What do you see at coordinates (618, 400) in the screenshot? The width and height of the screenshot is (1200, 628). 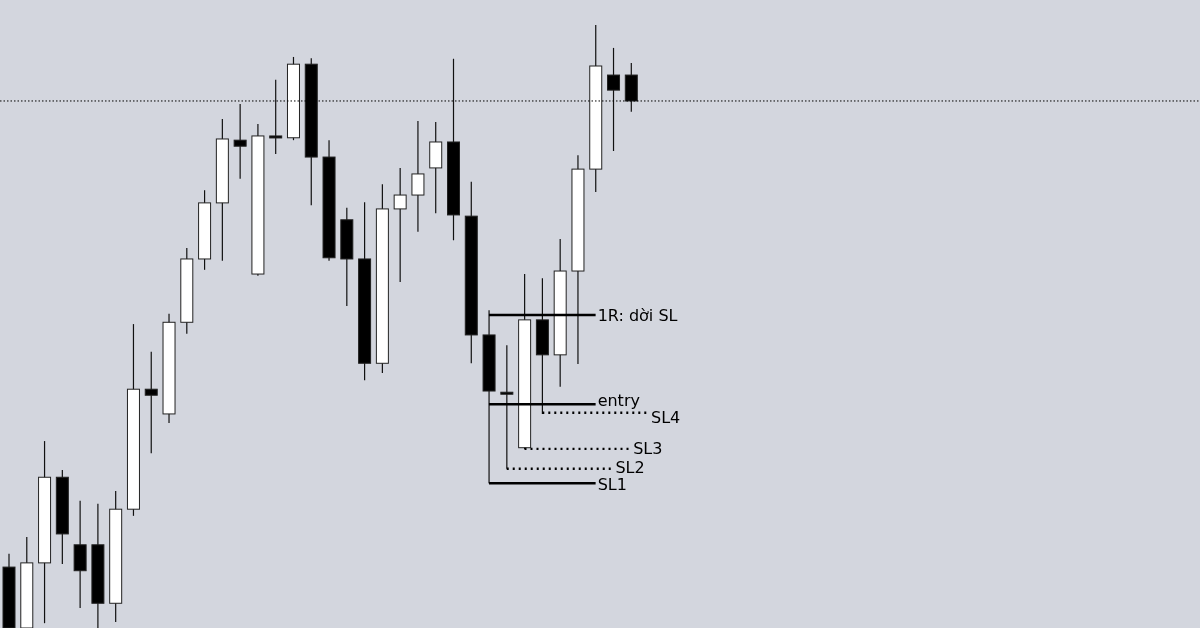 I see `ref-line-label: entry` at bounding box center [618, 400].